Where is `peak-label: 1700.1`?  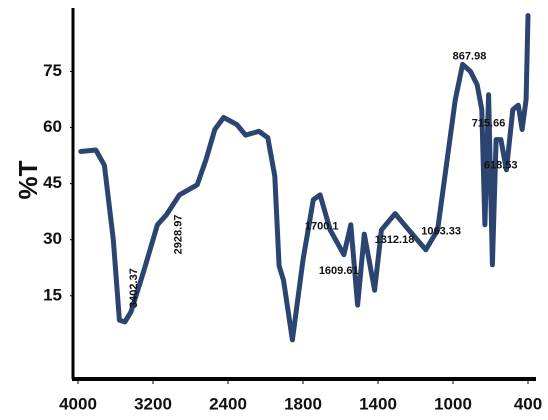
peak-label: 1700.1 is located at coordinates (322, 227).